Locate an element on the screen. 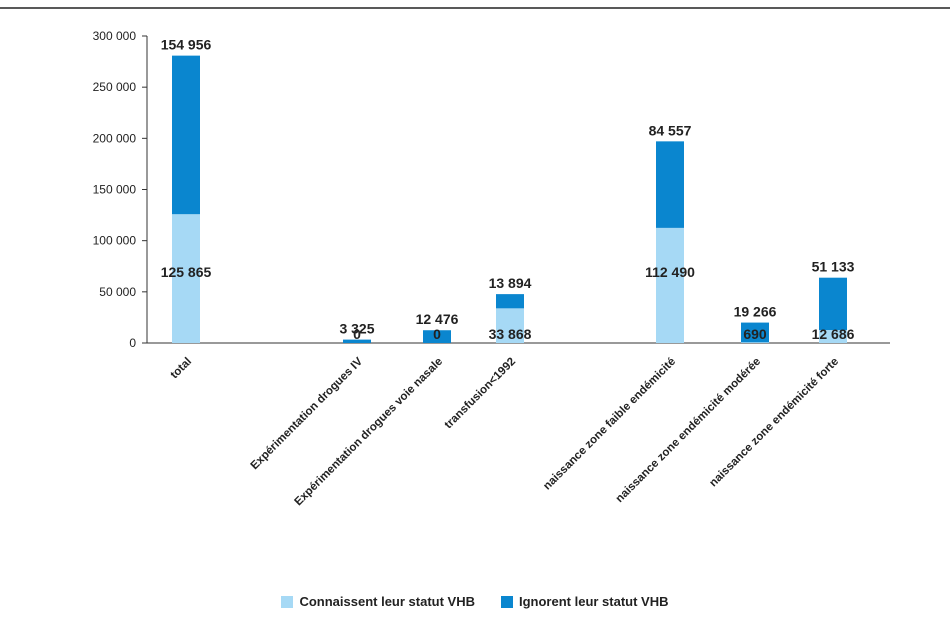 This screenshot has height=624, width=950. data-label-unknown: 84 557 is located at coordinates (670, 130).